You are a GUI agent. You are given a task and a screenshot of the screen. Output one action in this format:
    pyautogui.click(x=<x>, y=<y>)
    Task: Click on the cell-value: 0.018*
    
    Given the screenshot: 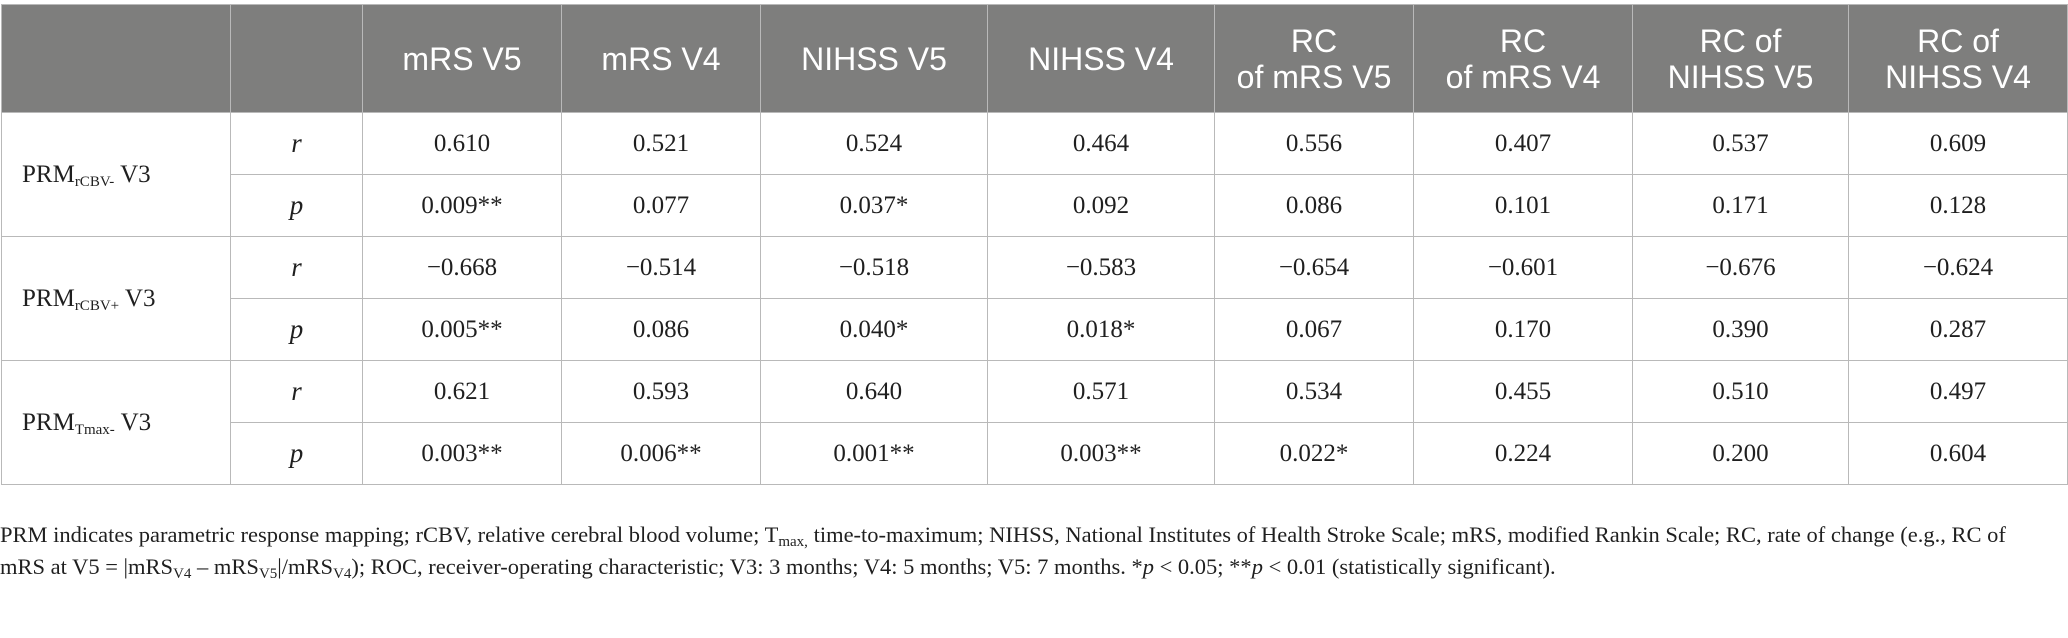 What is the action you would take?
    pyautogui.click(x=1101, y=329)
    